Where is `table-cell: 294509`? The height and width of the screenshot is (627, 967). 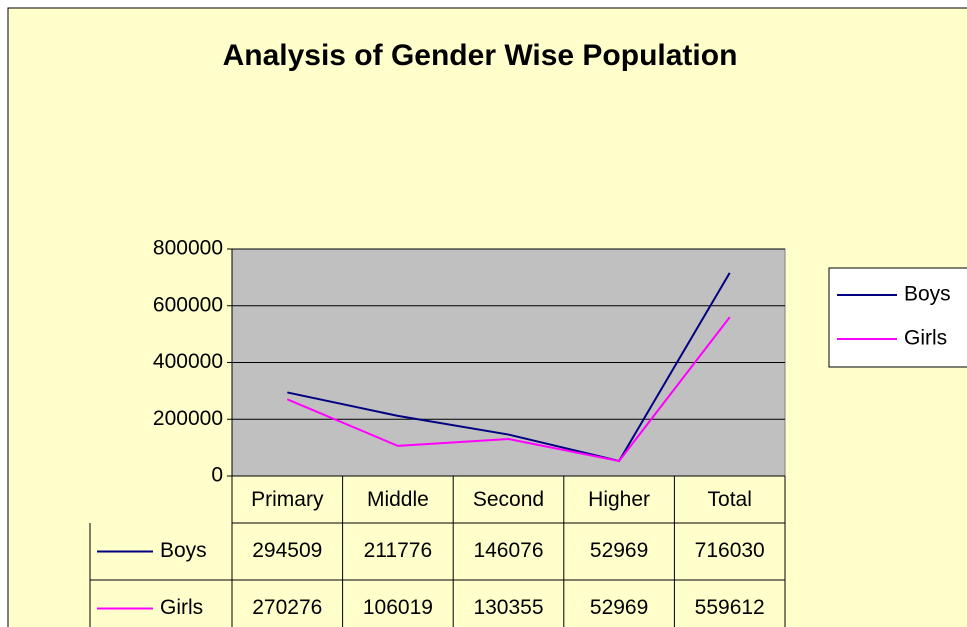 table-cell: 294509 is located at coordinates (287, 550).